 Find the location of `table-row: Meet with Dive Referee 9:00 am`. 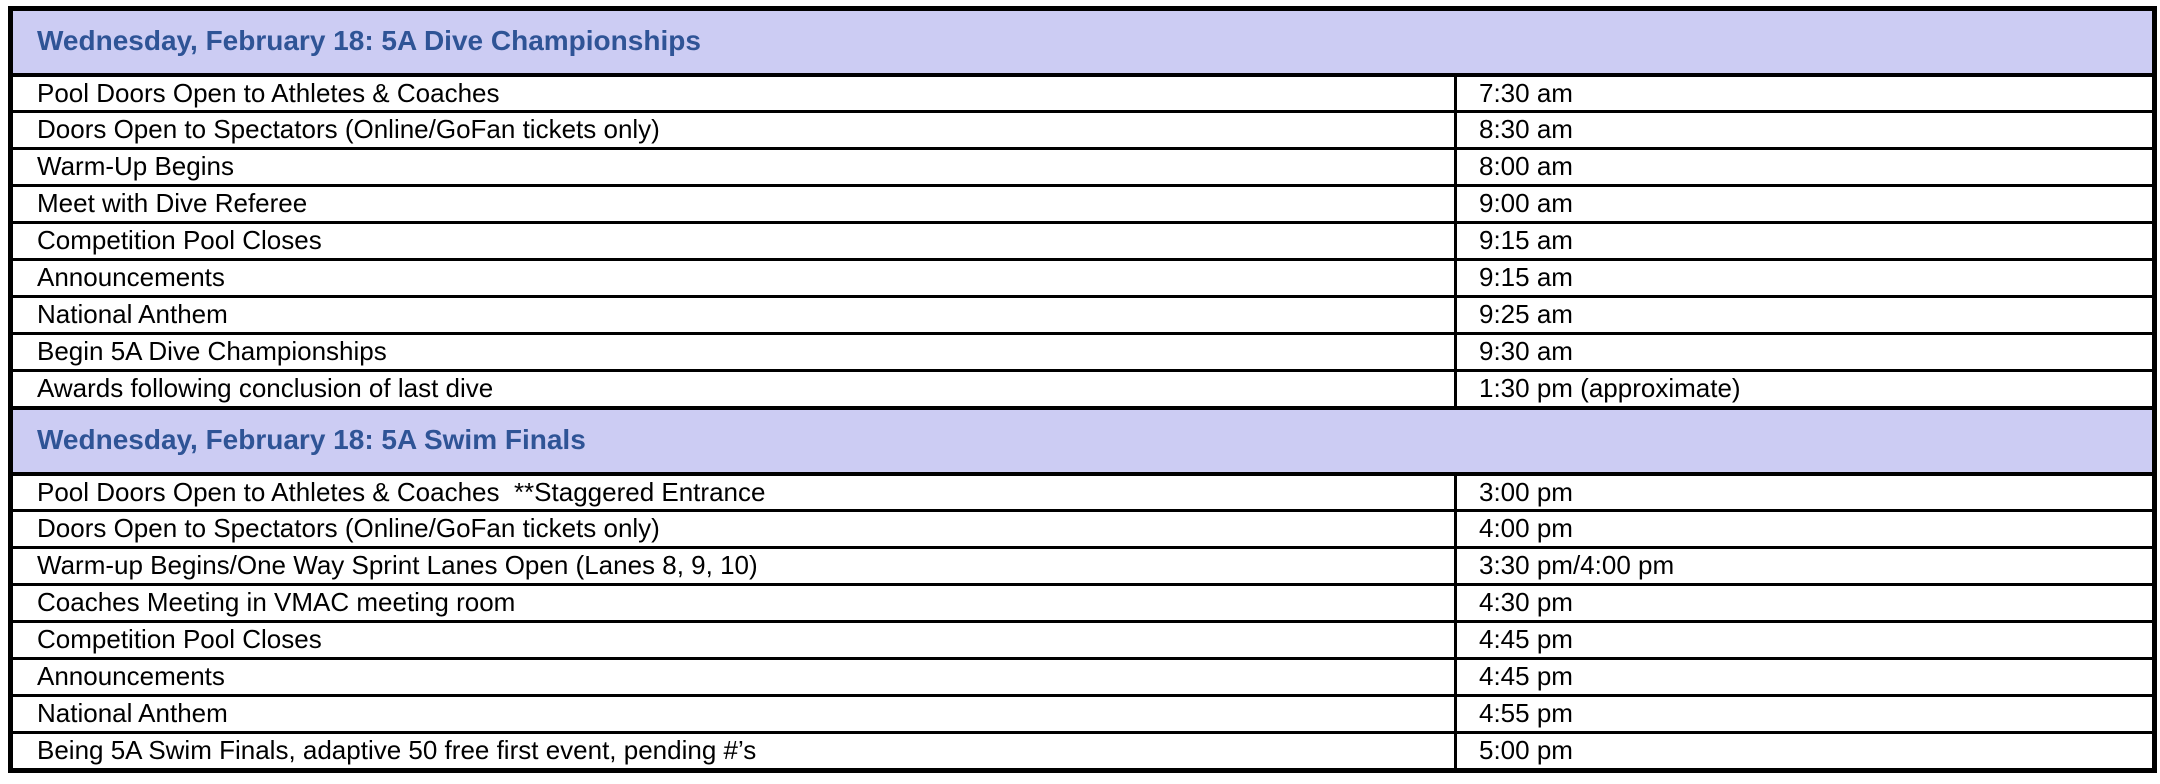

table-row: Meet with Dive Referee 9:00 am is located at coordinates (1082, 204).